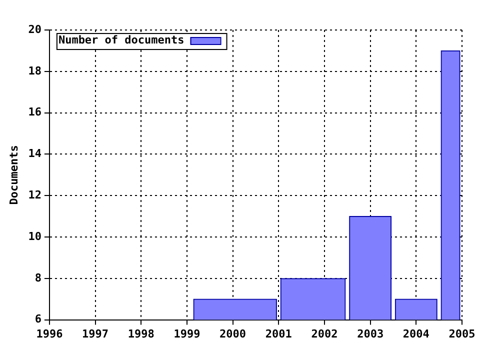  I want to click on x-tick-label: 1998, so click(141, 333).